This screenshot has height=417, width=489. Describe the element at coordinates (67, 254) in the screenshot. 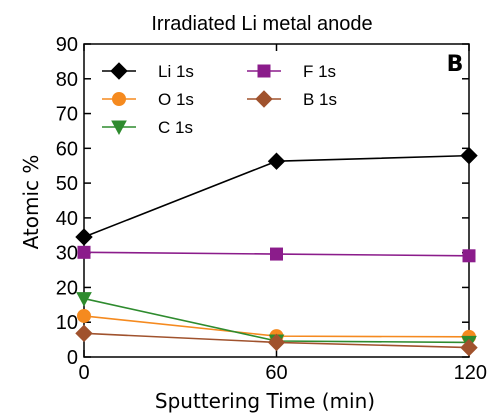

I see `y-tick-label: 30` at that location.